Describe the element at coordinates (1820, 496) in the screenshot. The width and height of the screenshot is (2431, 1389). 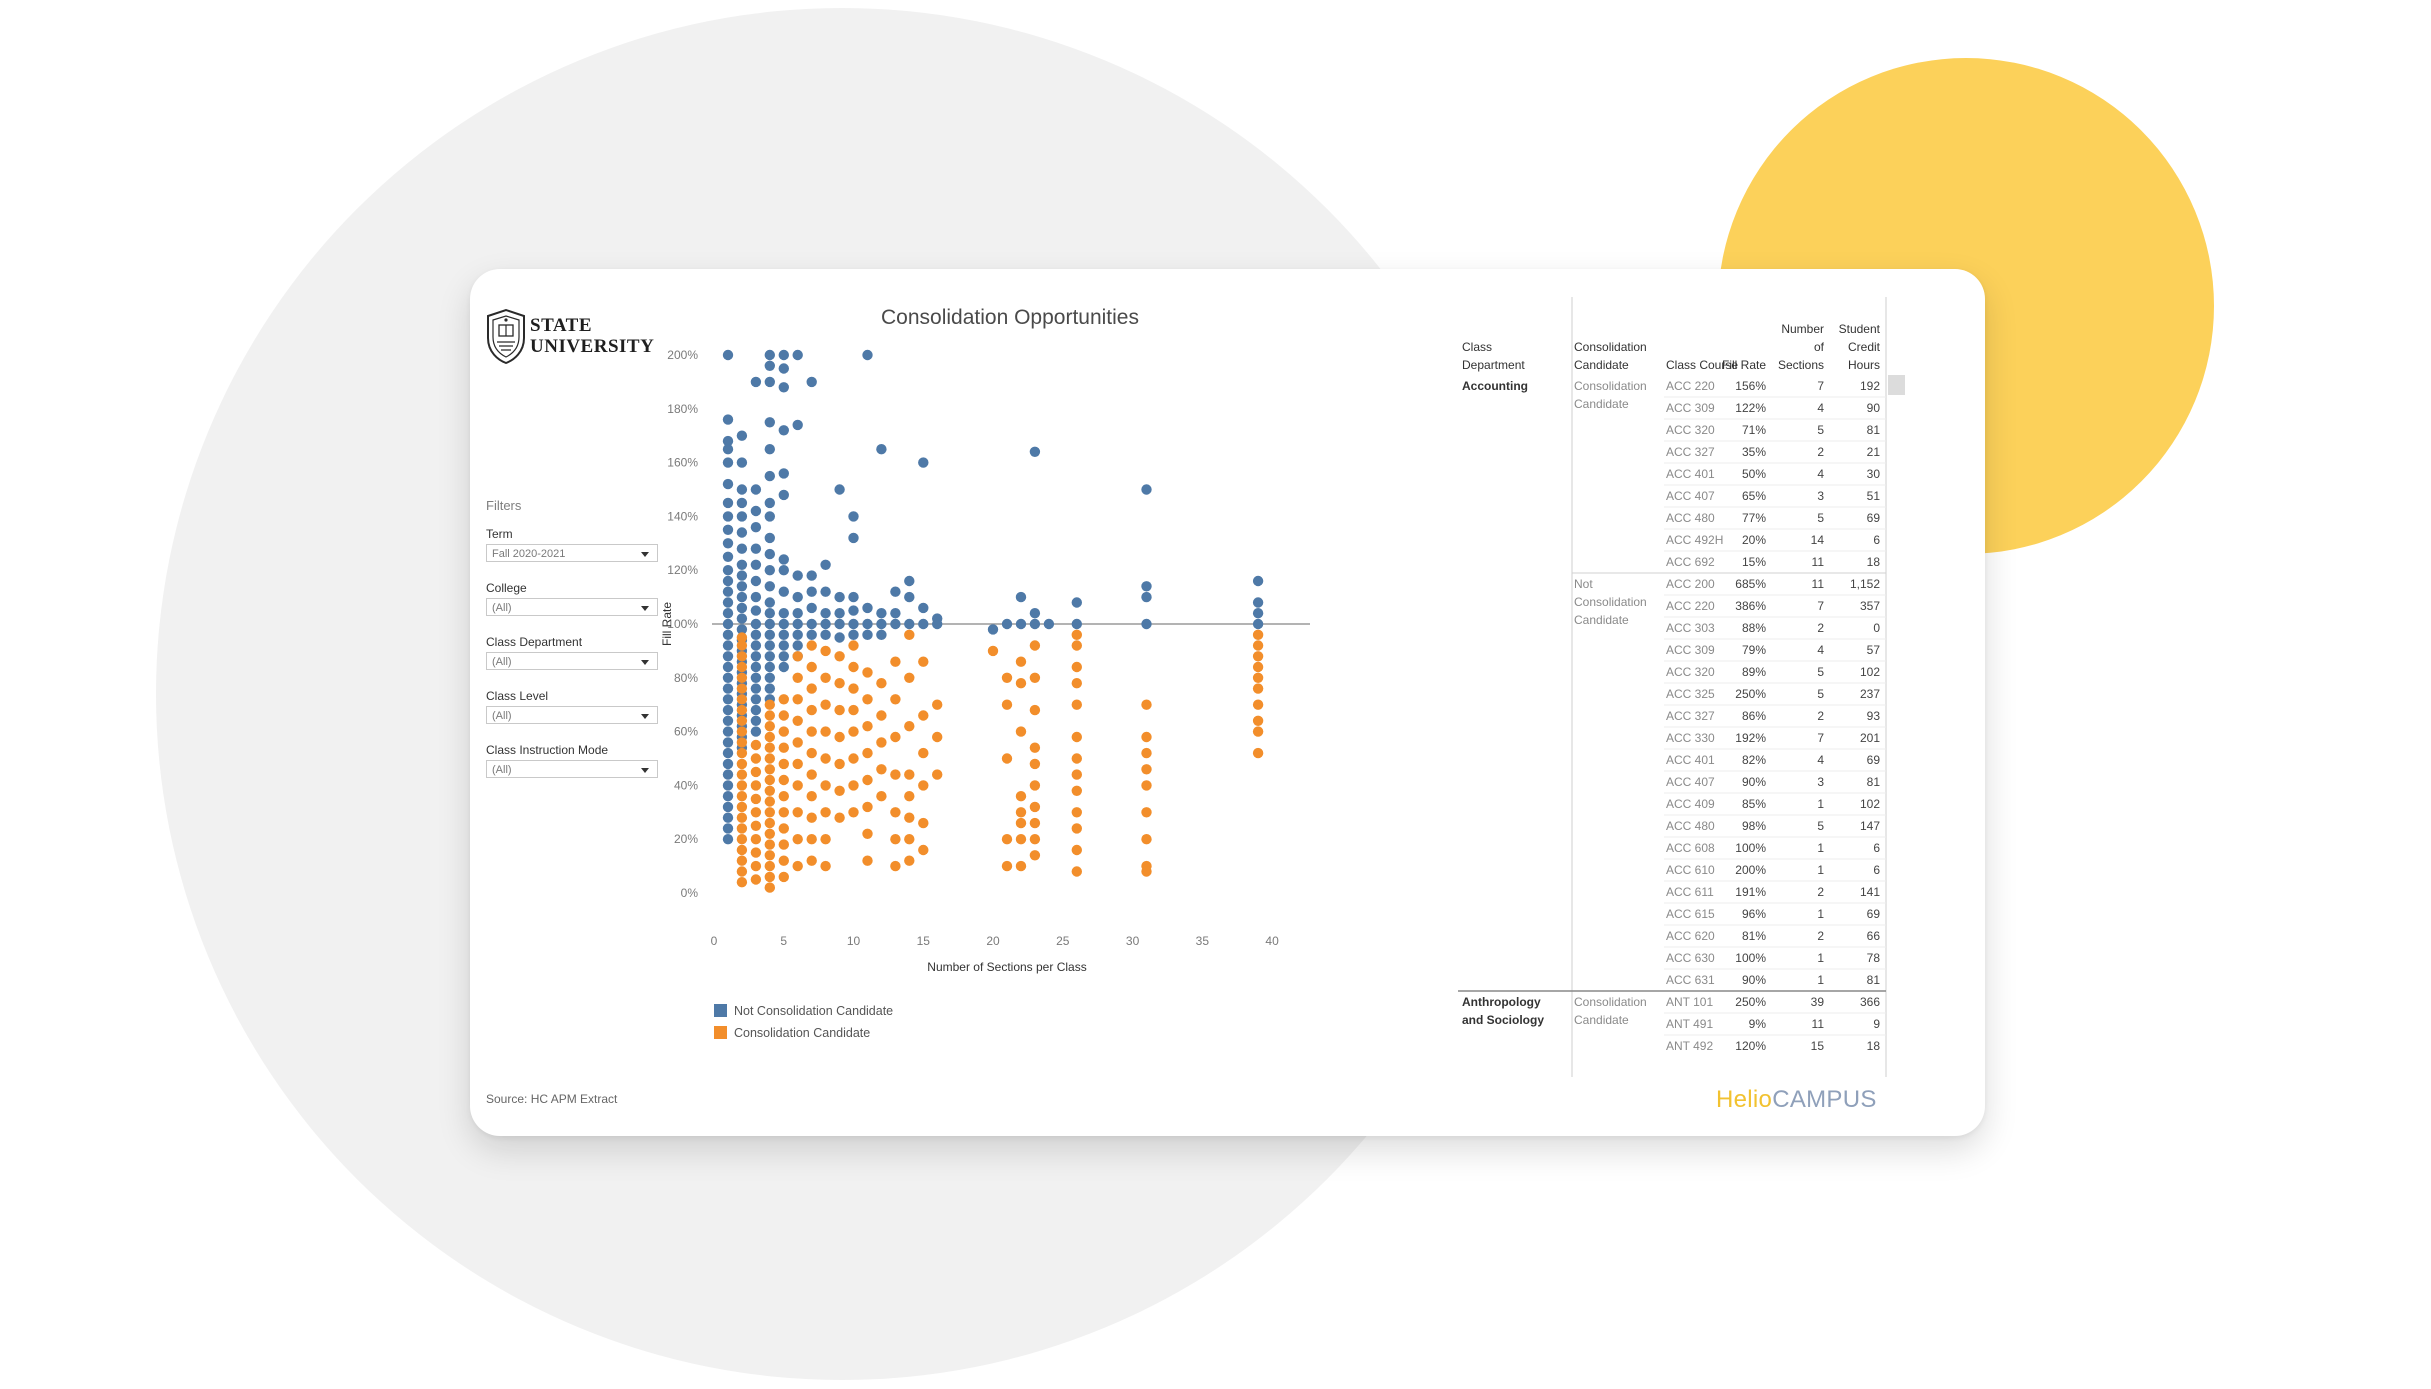
I see `table-cell: 3` at that location.